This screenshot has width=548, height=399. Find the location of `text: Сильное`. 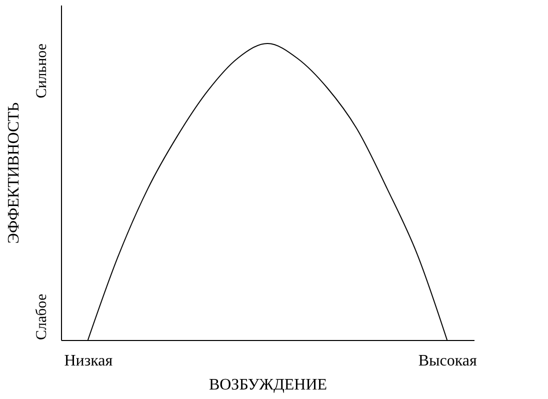

text: Сильное is located at coordinates (42, 70).